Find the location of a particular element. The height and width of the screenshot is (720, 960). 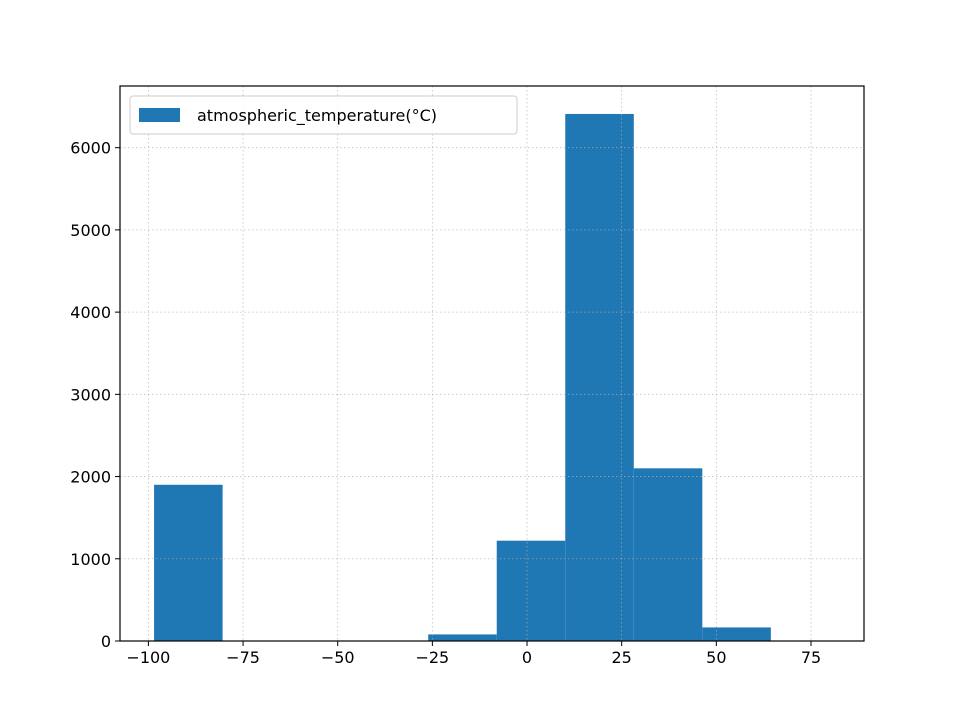

x-tick-label: 25 is located at coordinates (621, 657).